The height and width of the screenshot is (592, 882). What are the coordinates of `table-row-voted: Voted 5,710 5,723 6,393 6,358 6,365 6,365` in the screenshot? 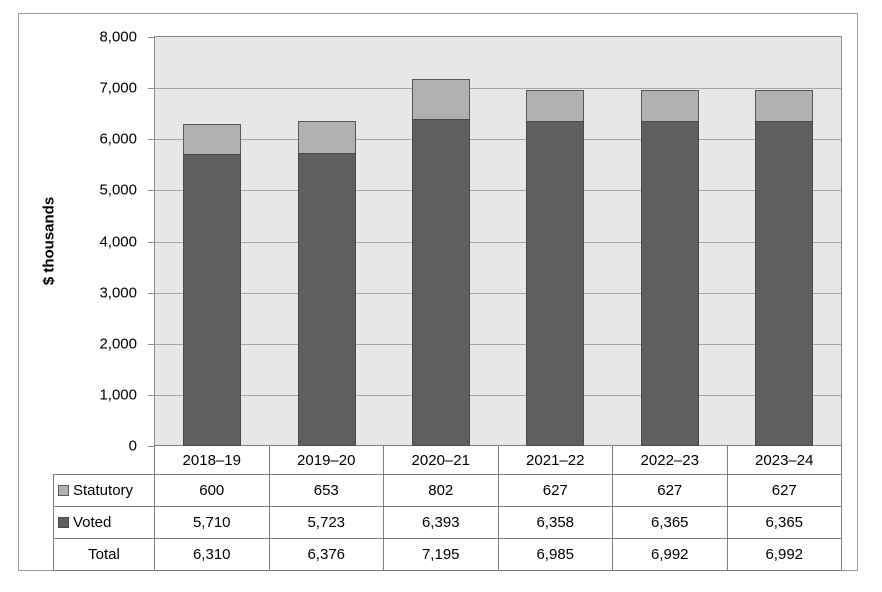 It's located at (447, 522).